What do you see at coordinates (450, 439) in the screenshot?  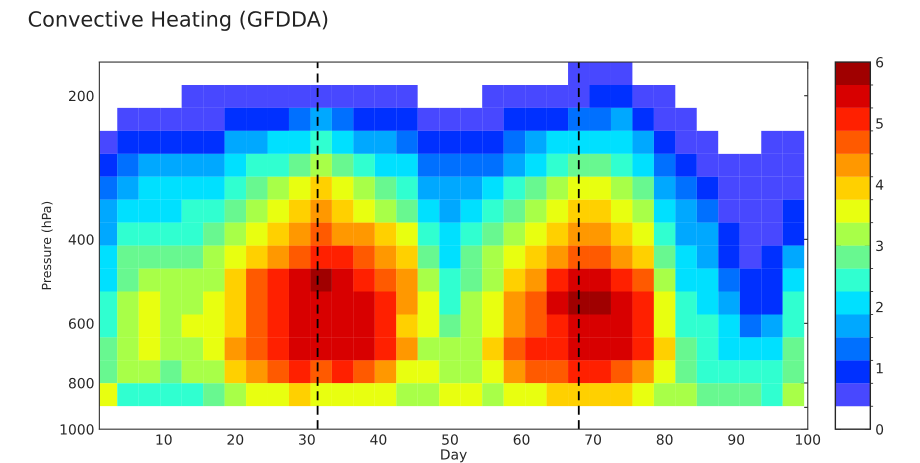 I see `x-tick-label: 50` at bounding box center [450, 439].